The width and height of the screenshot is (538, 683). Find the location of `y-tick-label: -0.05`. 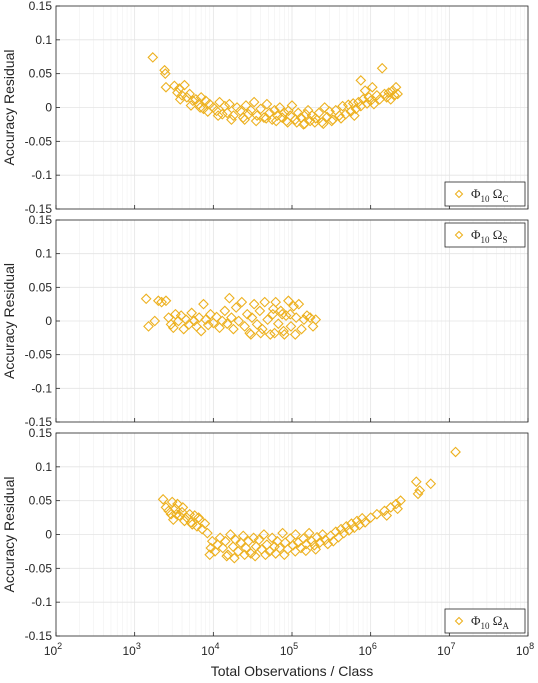

y-tick-label: -0.05 is located at coordinates (39, 141).